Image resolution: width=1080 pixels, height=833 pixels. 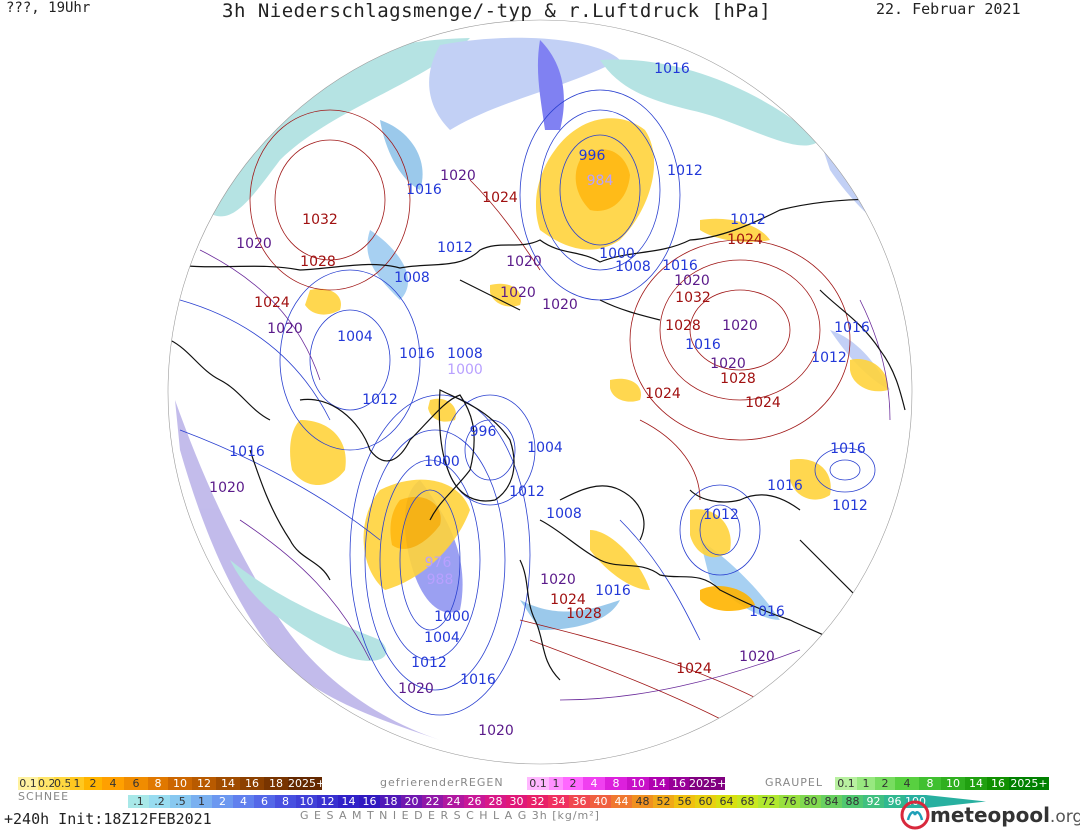 I want to click on legend-swatch: 32, so click(x=537, y=801).